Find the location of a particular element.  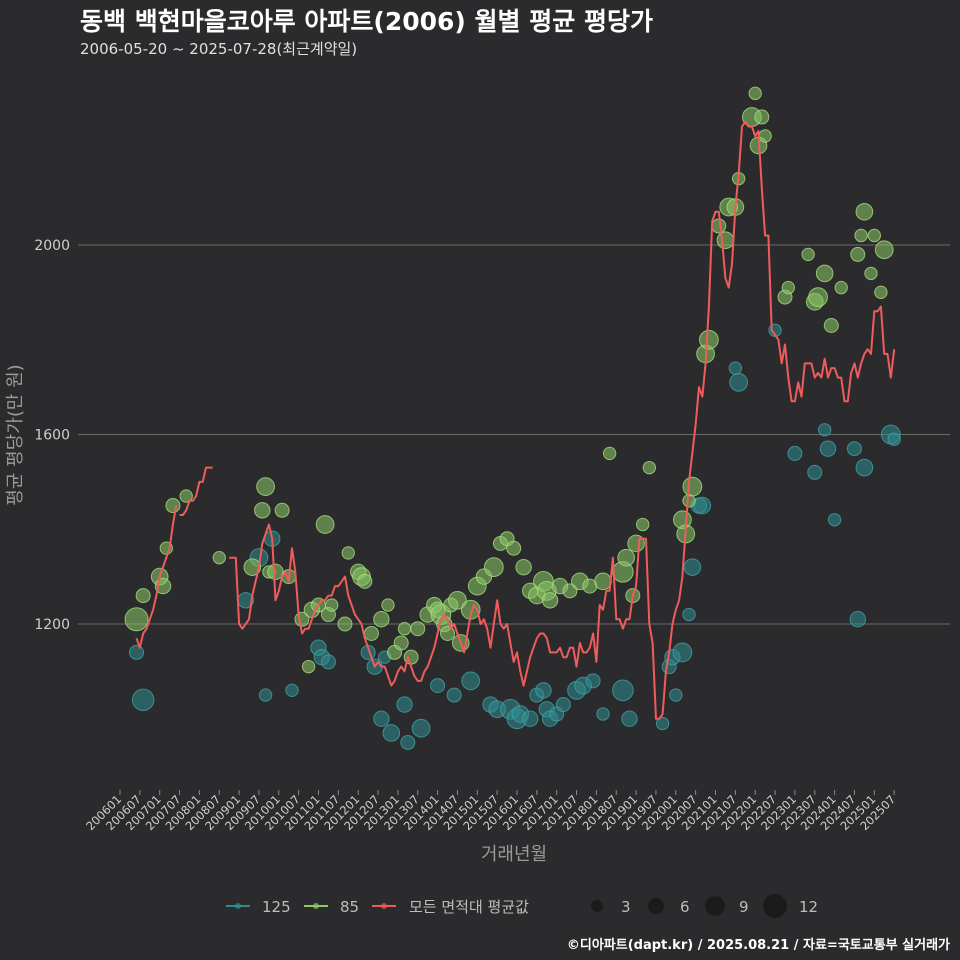

legend-size-label: 6 is located at coordinates (685, 907).